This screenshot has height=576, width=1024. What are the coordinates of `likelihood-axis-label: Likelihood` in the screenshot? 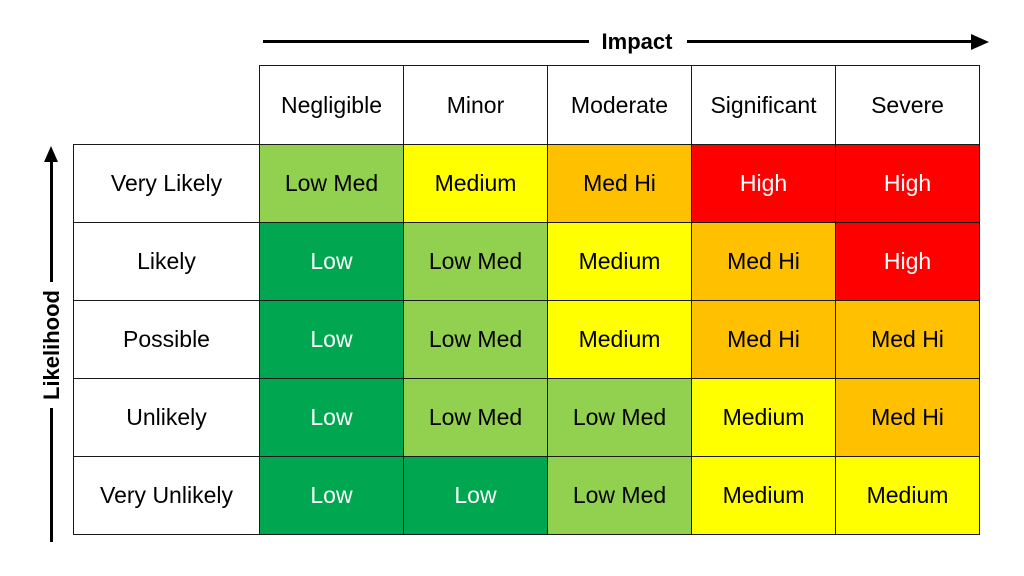 It's located at (51, 345).